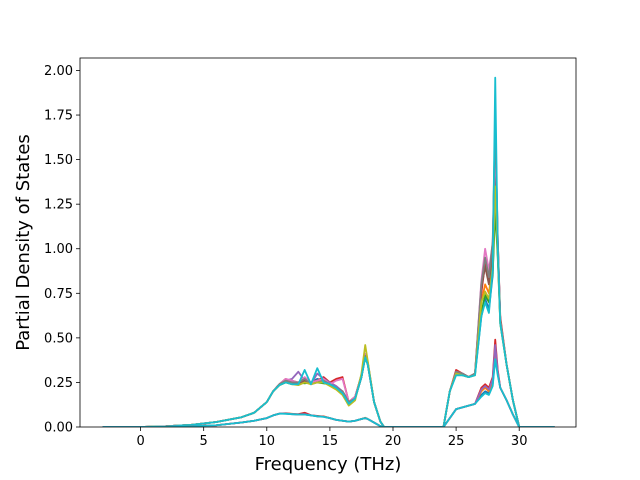  Describe the element at coordinates (58, 205) in the screenshot. I see `y-tick-label: 1.25` at that location.